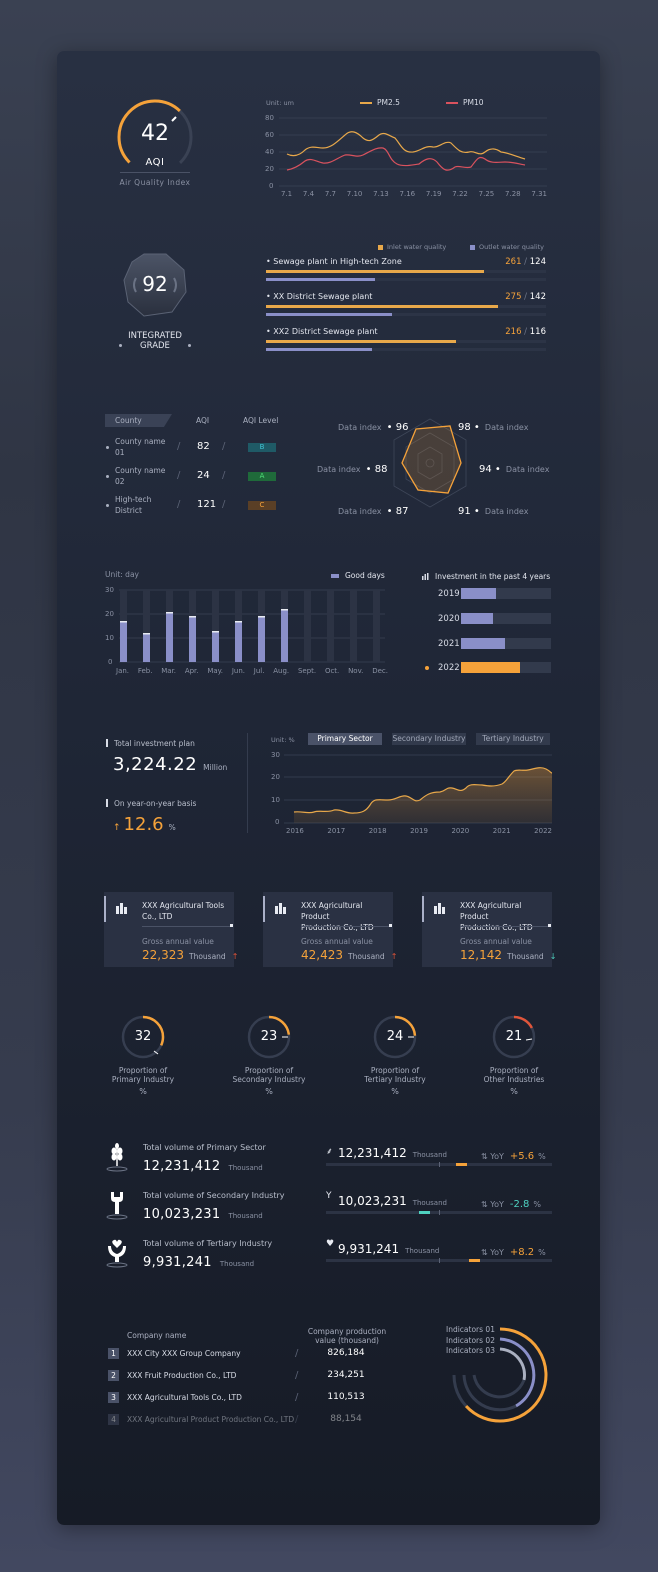 The image size is (658, 1572). I want to click on gross-value: 22,323 Thousand ↑, so click(190, 955).